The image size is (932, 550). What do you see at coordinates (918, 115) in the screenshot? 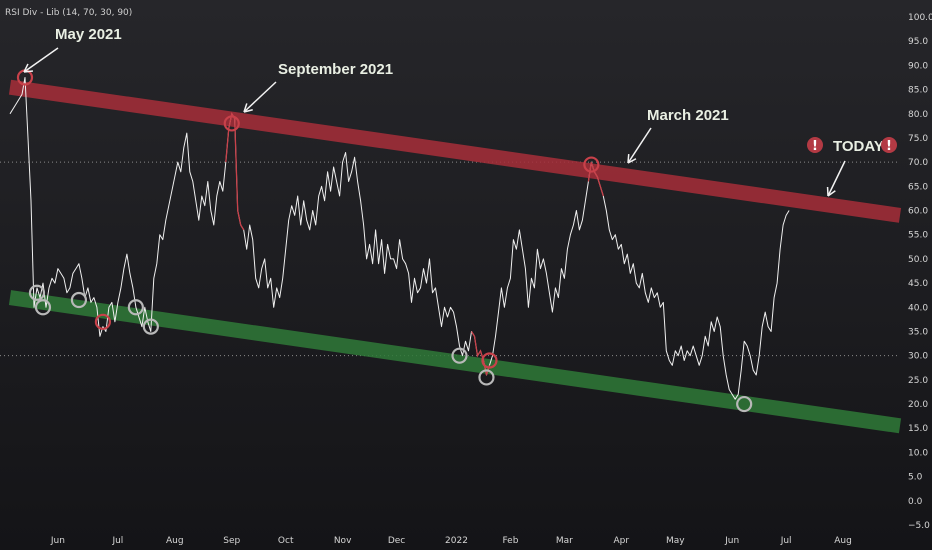
I see `y-tick-label: 80.0` at bounding box center [918, 115].